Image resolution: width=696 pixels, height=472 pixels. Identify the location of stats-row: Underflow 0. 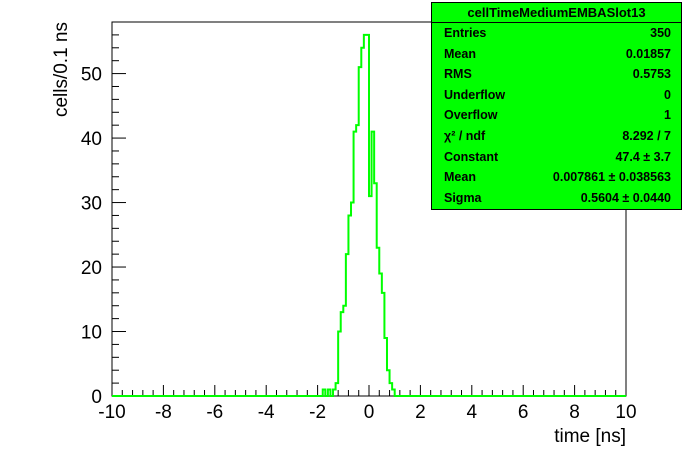
(556, 95).